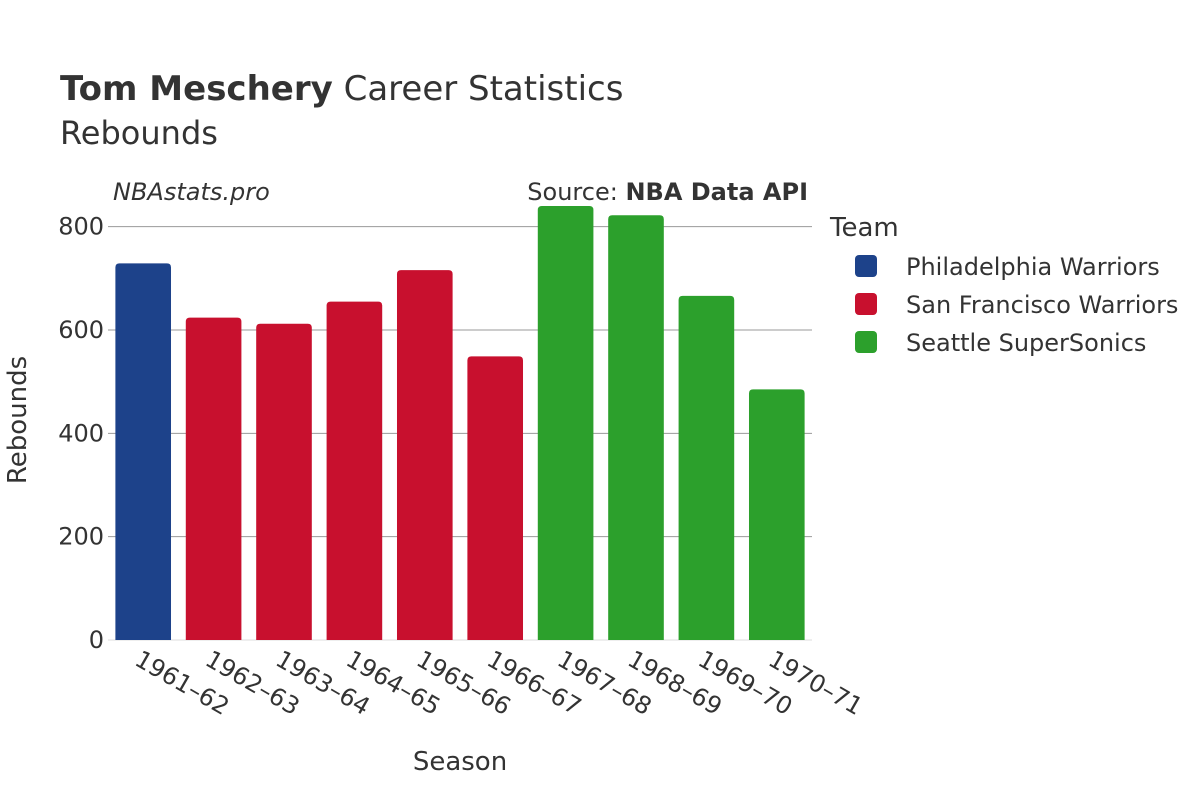 This screenshot has width=1200, height=800. What do you see at coordinates (636, 428) in the screenshot?
I see `bar-1968–69` at bounding box center [636, 428].